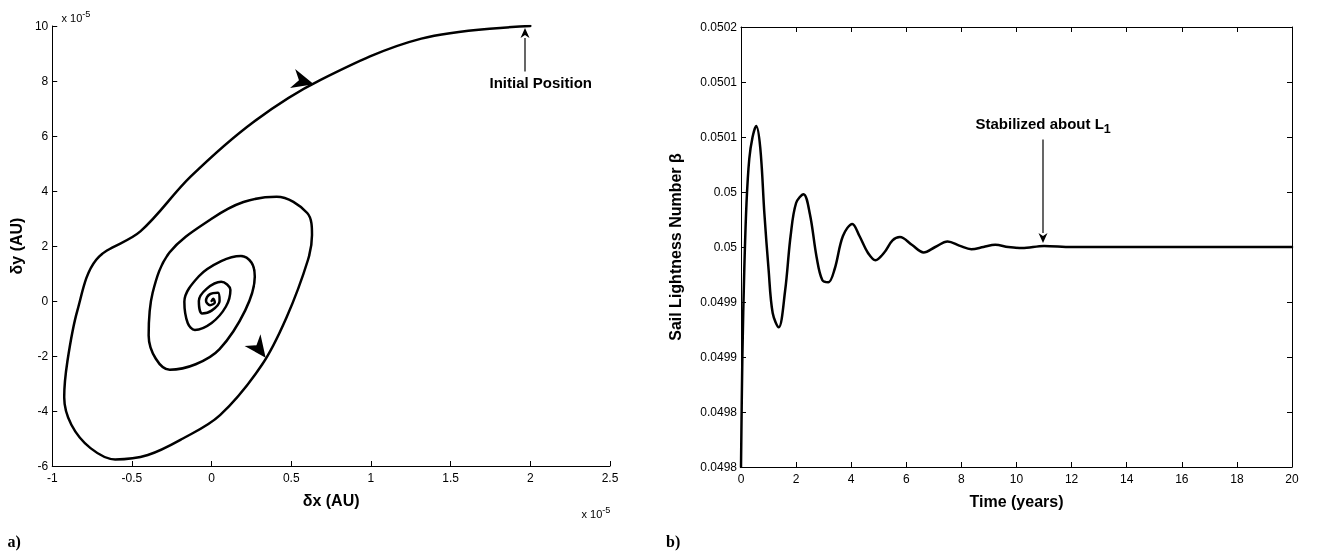  What do you see at coordinates (962, 479) in the screenshot?
I see `x-tick-label: 8` at bounding box center [962, 479].